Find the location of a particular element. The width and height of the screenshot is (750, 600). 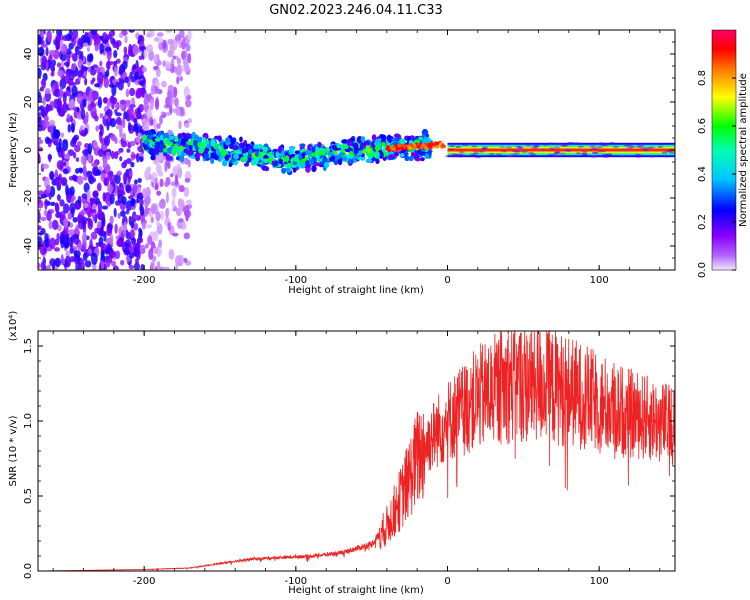

y-tick-label: 20 is located at coordinates (28, 102).